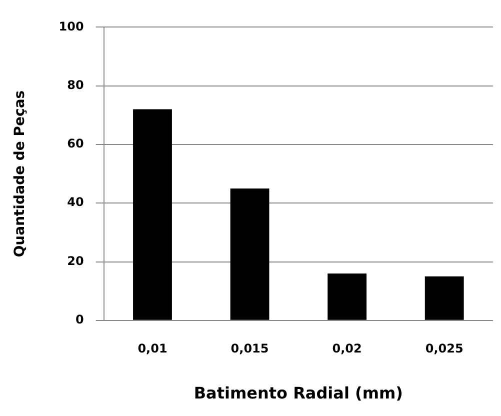 Image resolution: width=501 pixels, height=416 pixels. I want to click on y-tick-label: 60, so click(75, 143).